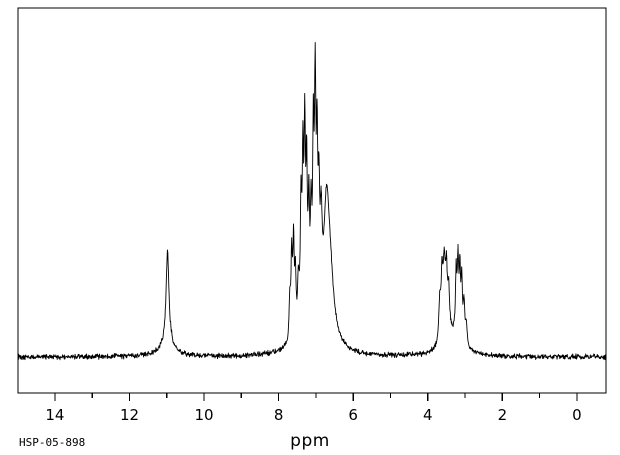  I want to click on x-axis-tick-label: 12, so click(129, 415).